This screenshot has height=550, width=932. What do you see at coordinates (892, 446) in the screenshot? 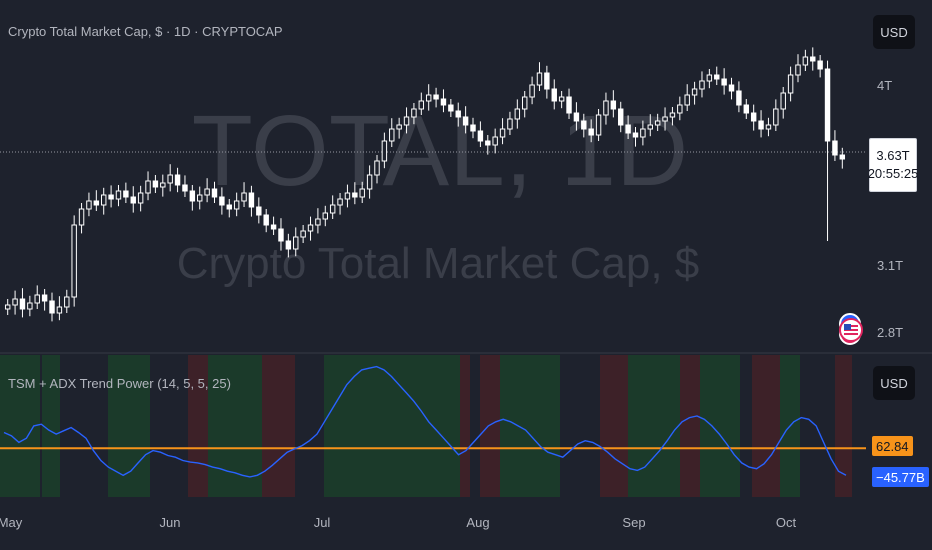
I see `level-badge: 62.84` at bounding box center [892, 446].